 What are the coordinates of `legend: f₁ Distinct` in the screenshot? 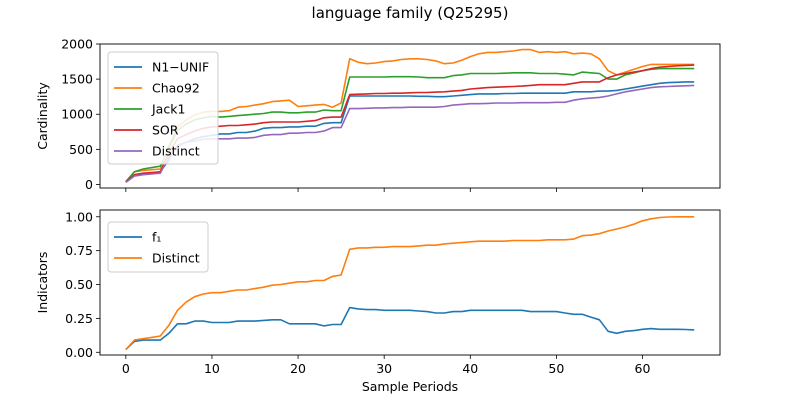 It's located at (158, 247).